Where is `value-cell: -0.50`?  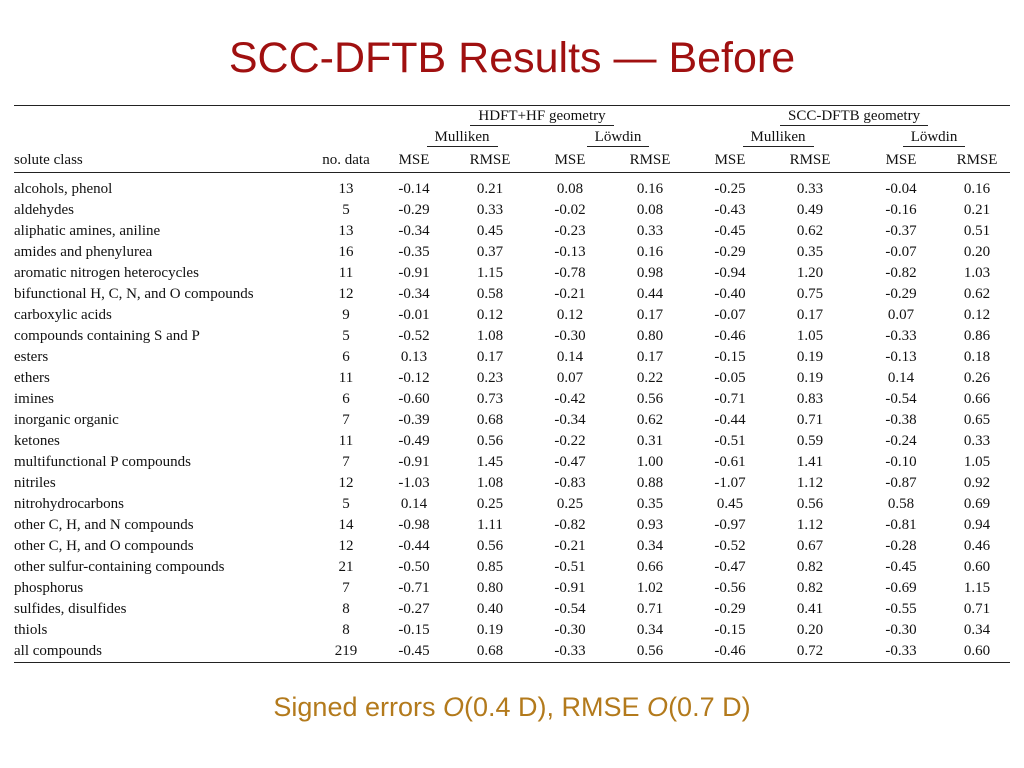
value-cell: -0.50 is located at coordinates (414, 567).